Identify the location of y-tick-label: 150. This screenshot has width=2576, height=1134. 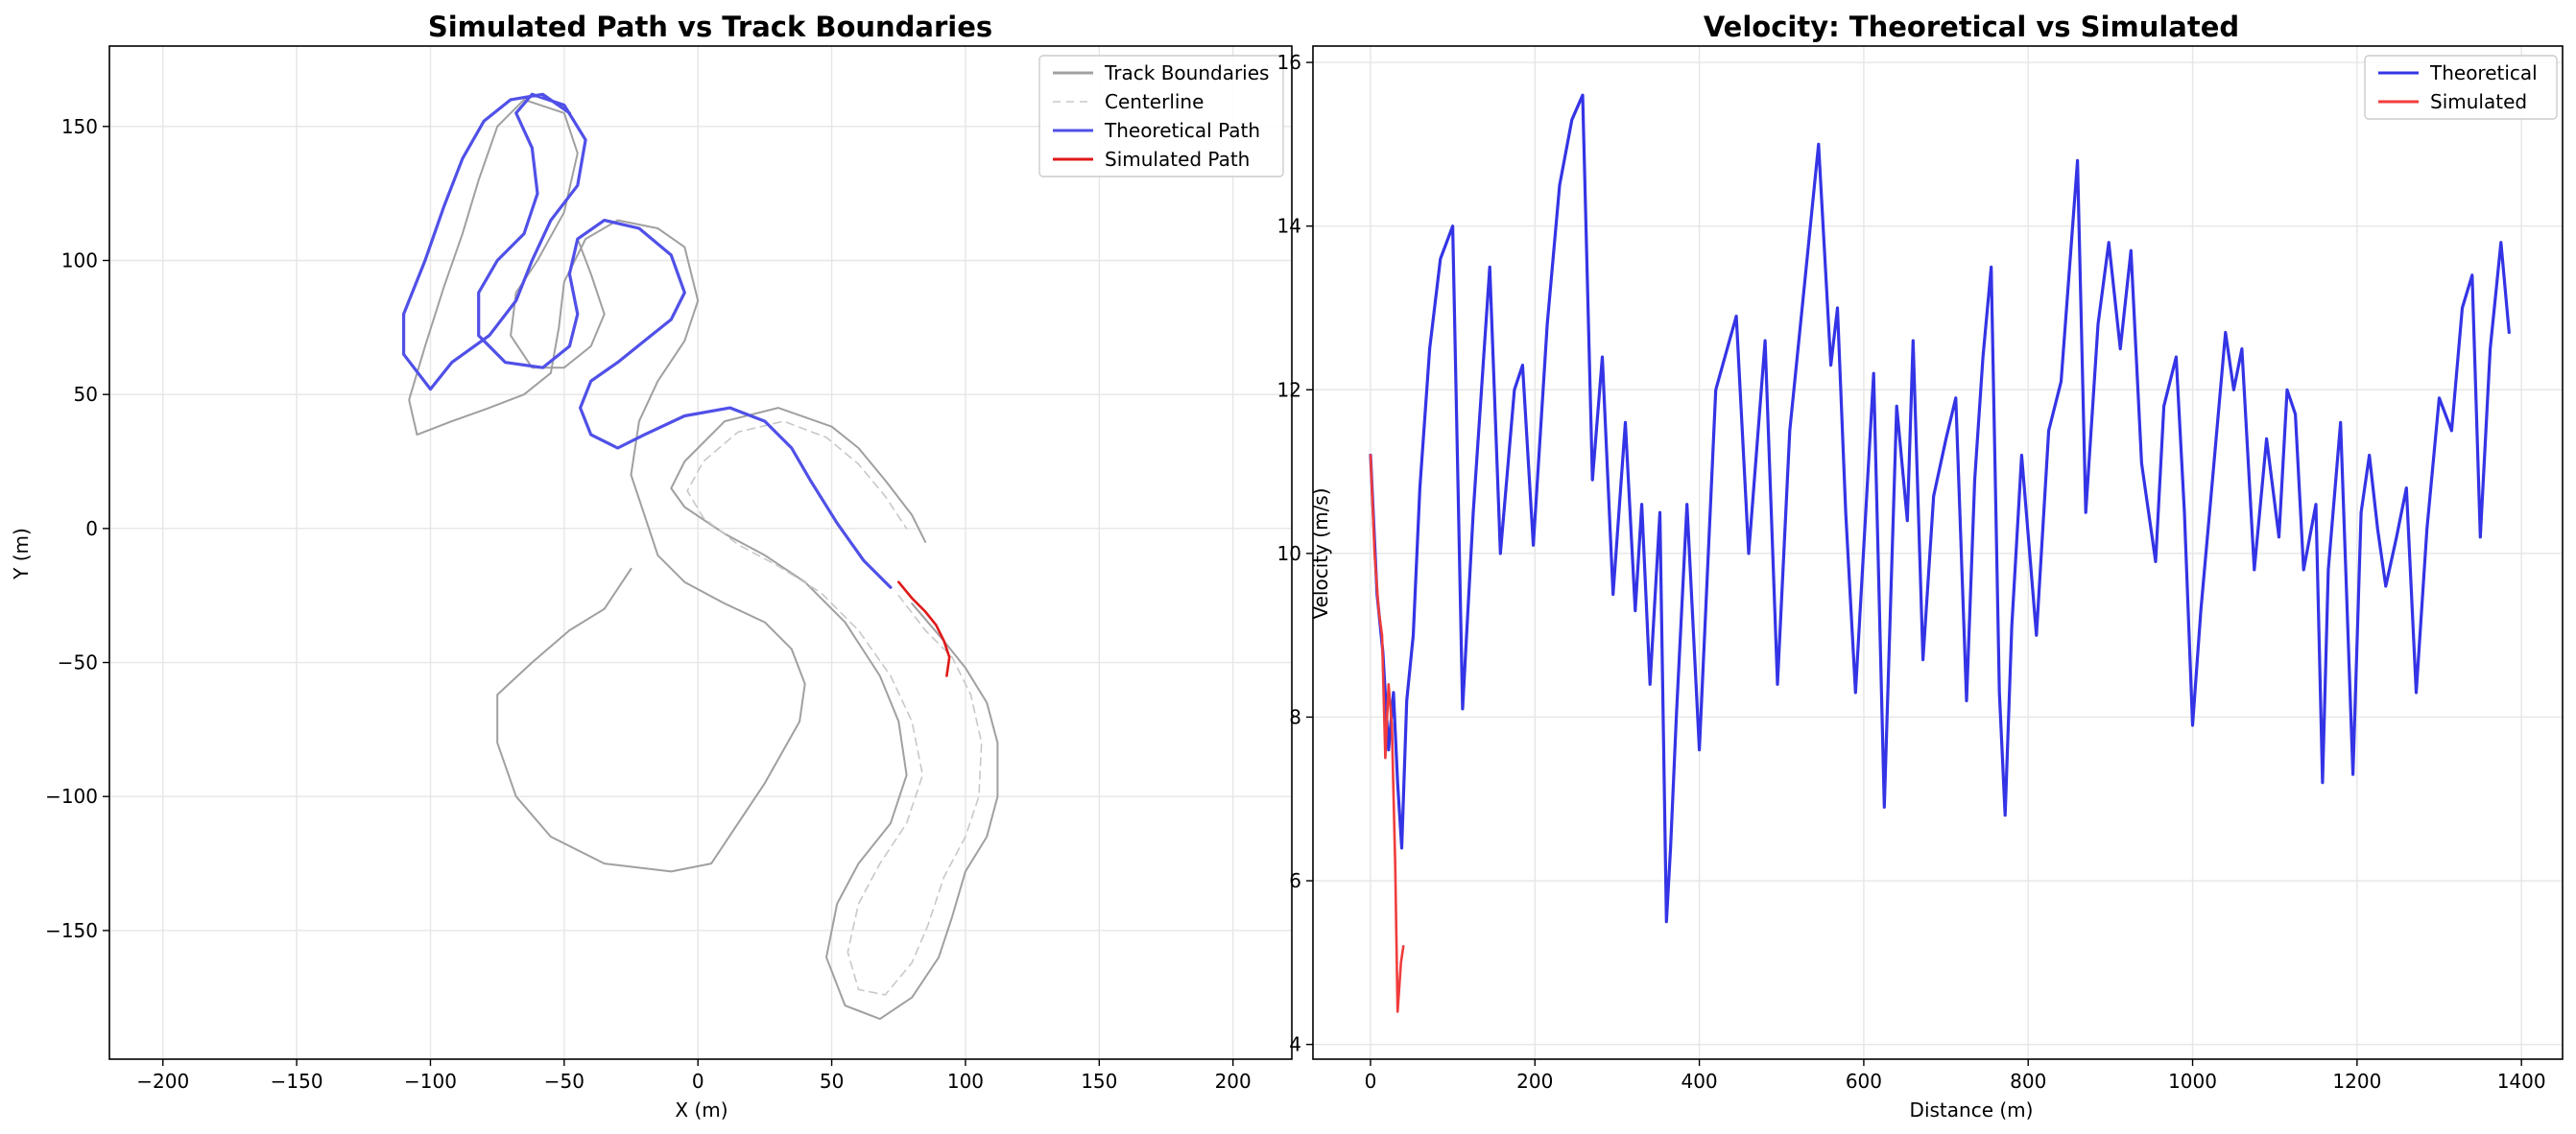
(79, 126).